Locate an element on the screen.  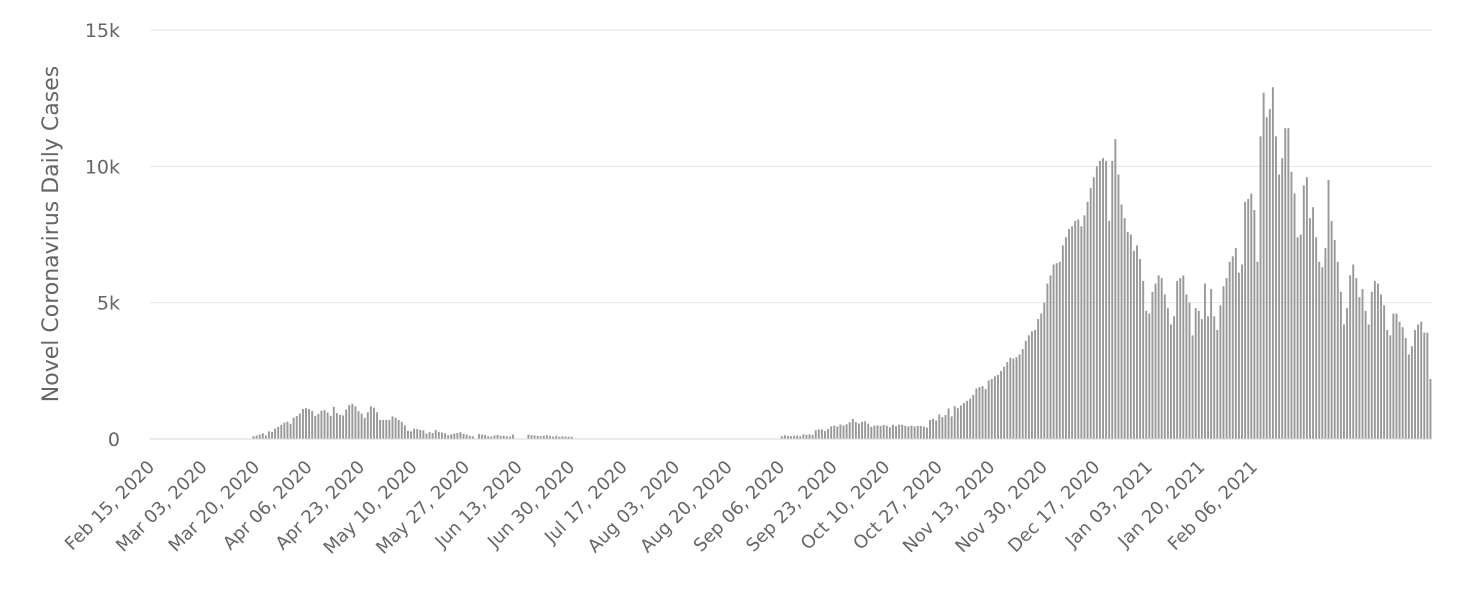
y-tick-label: 0 is located at coordinates (114, 440).